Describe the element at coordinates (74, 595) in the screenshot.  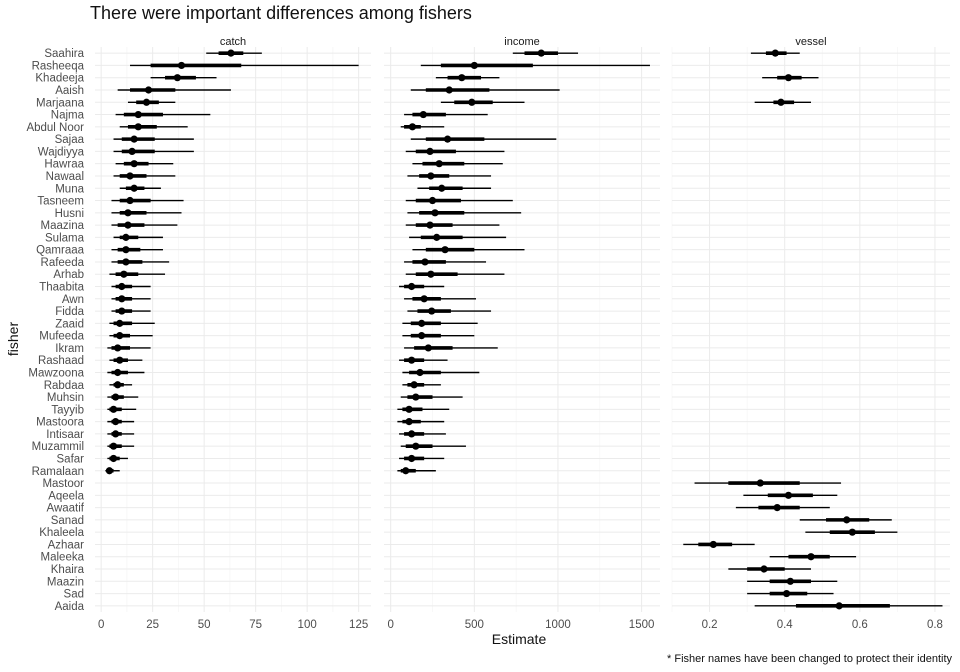
I see `fisher-label: Sad` at that location.